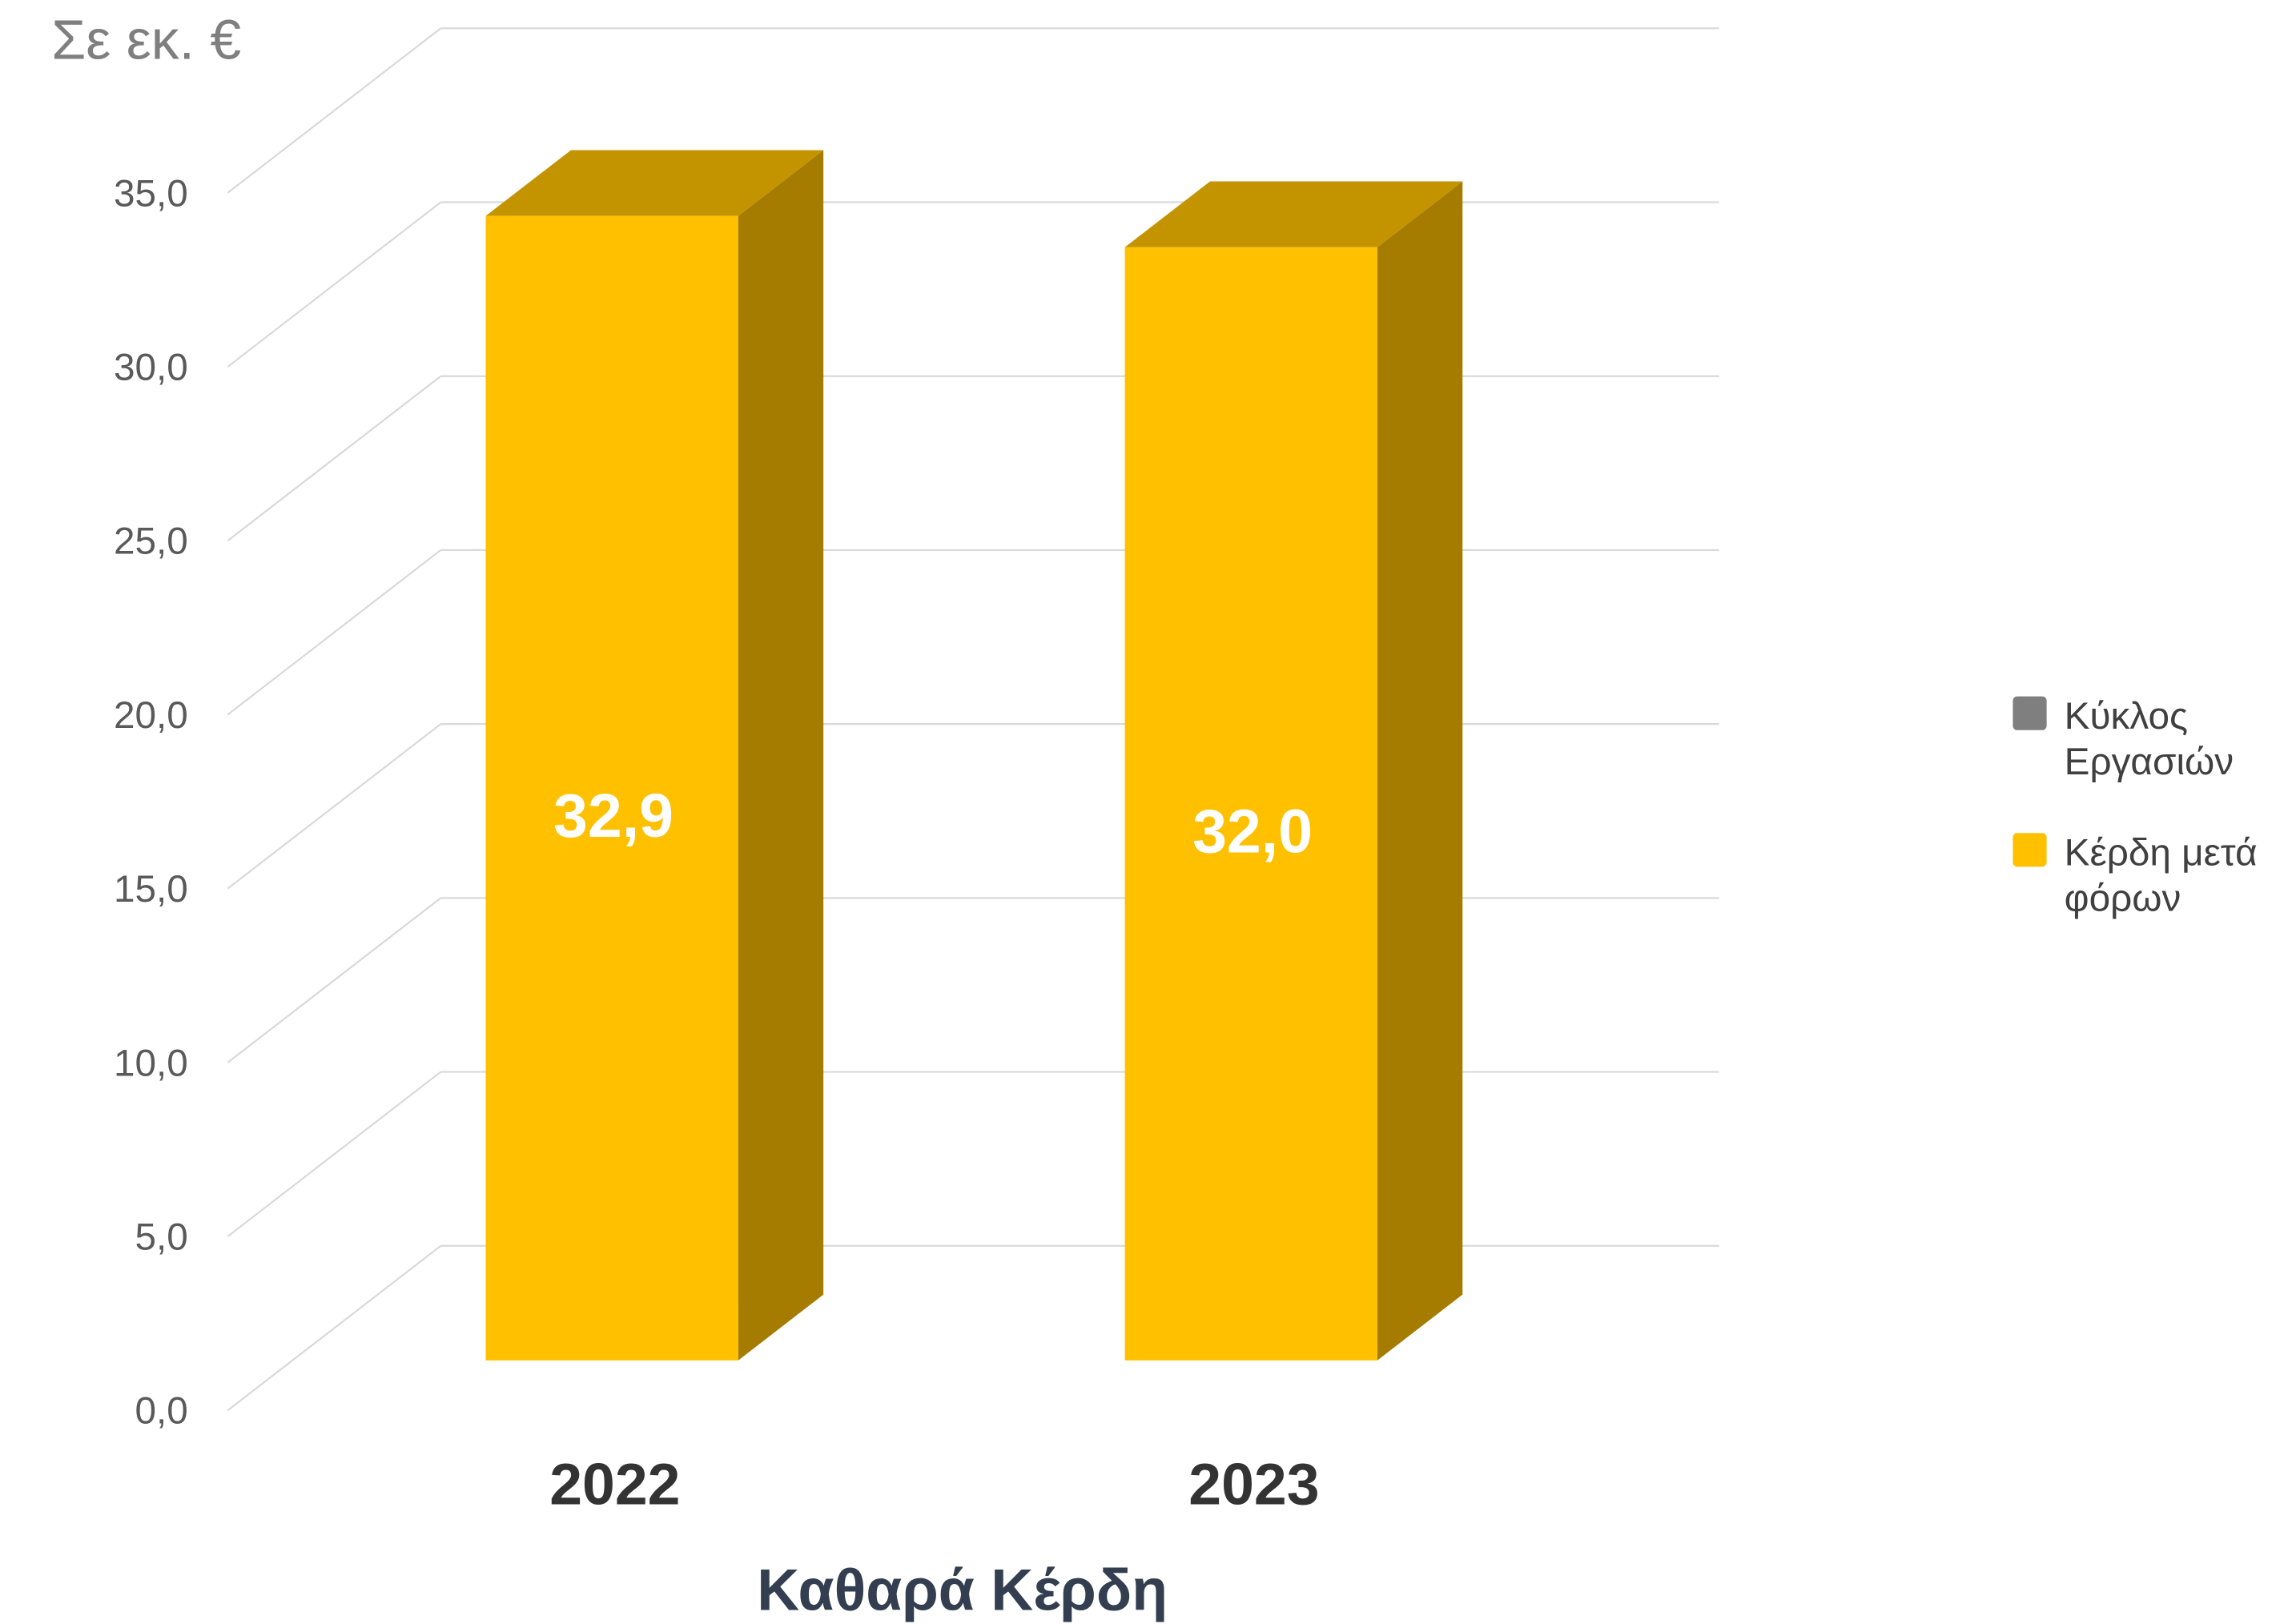 The image size is (2292, 1624). I want to click on legend-item: Κύκλος Εργασιών, so click(2148, 739).